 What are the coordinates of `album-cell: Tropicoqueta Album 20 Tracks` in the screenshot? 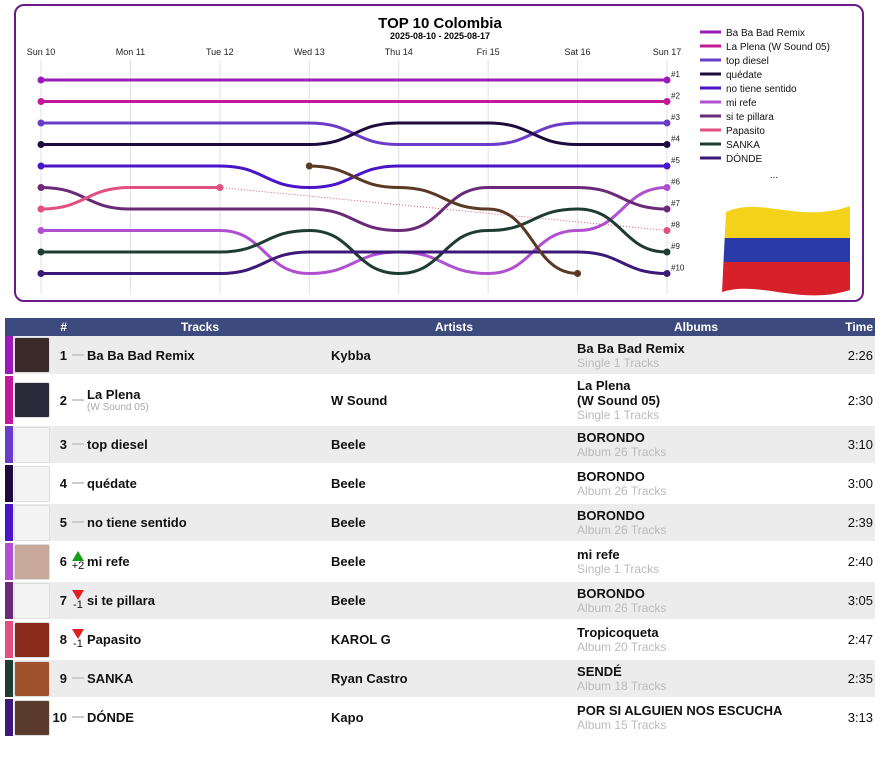 It's located at (696, 640).